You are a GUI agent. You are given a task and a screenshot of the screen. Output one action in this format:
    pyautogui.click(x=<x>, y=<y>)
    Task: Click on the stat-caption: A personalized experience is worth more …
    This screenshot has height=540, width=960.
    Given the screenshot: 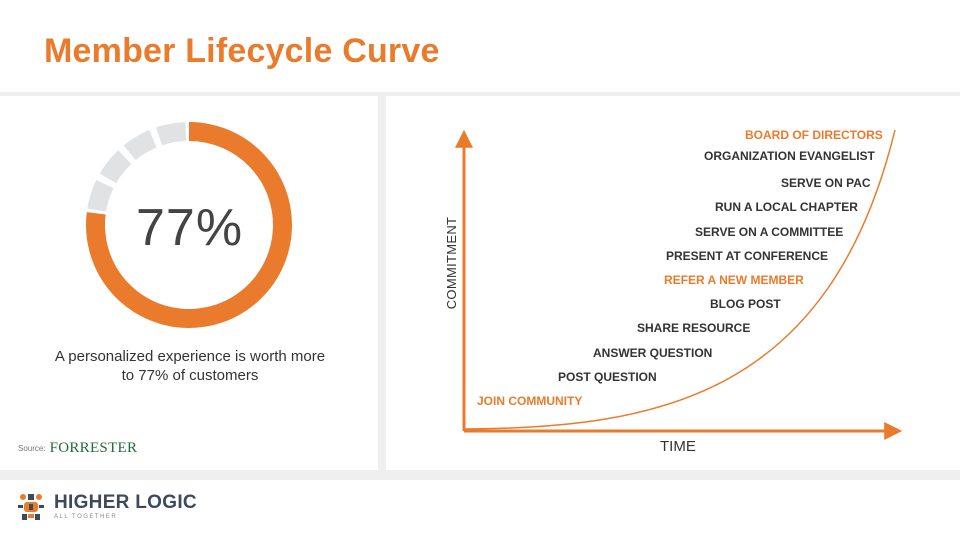 What is the action you would take?
    pyautogui.click(x=190, y=366)
    